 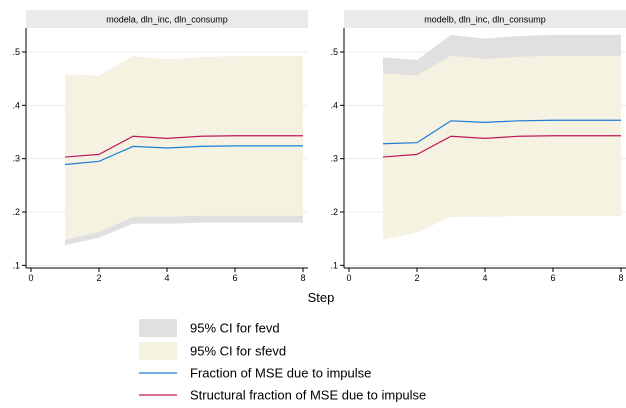 I want to click on legend-label-fraction: Fraction of MSE due to impulse, so click(x=280, y=373).